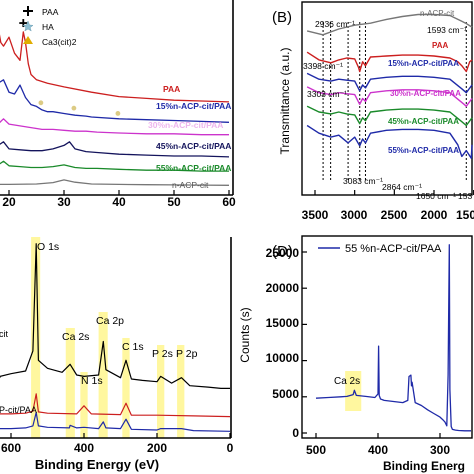  What do you see at coordinates (423, 63) in the screenshot?
I see `panel-b-label-15: 15%n-ACP-cit/PAA` at bounding box center [423, 63].